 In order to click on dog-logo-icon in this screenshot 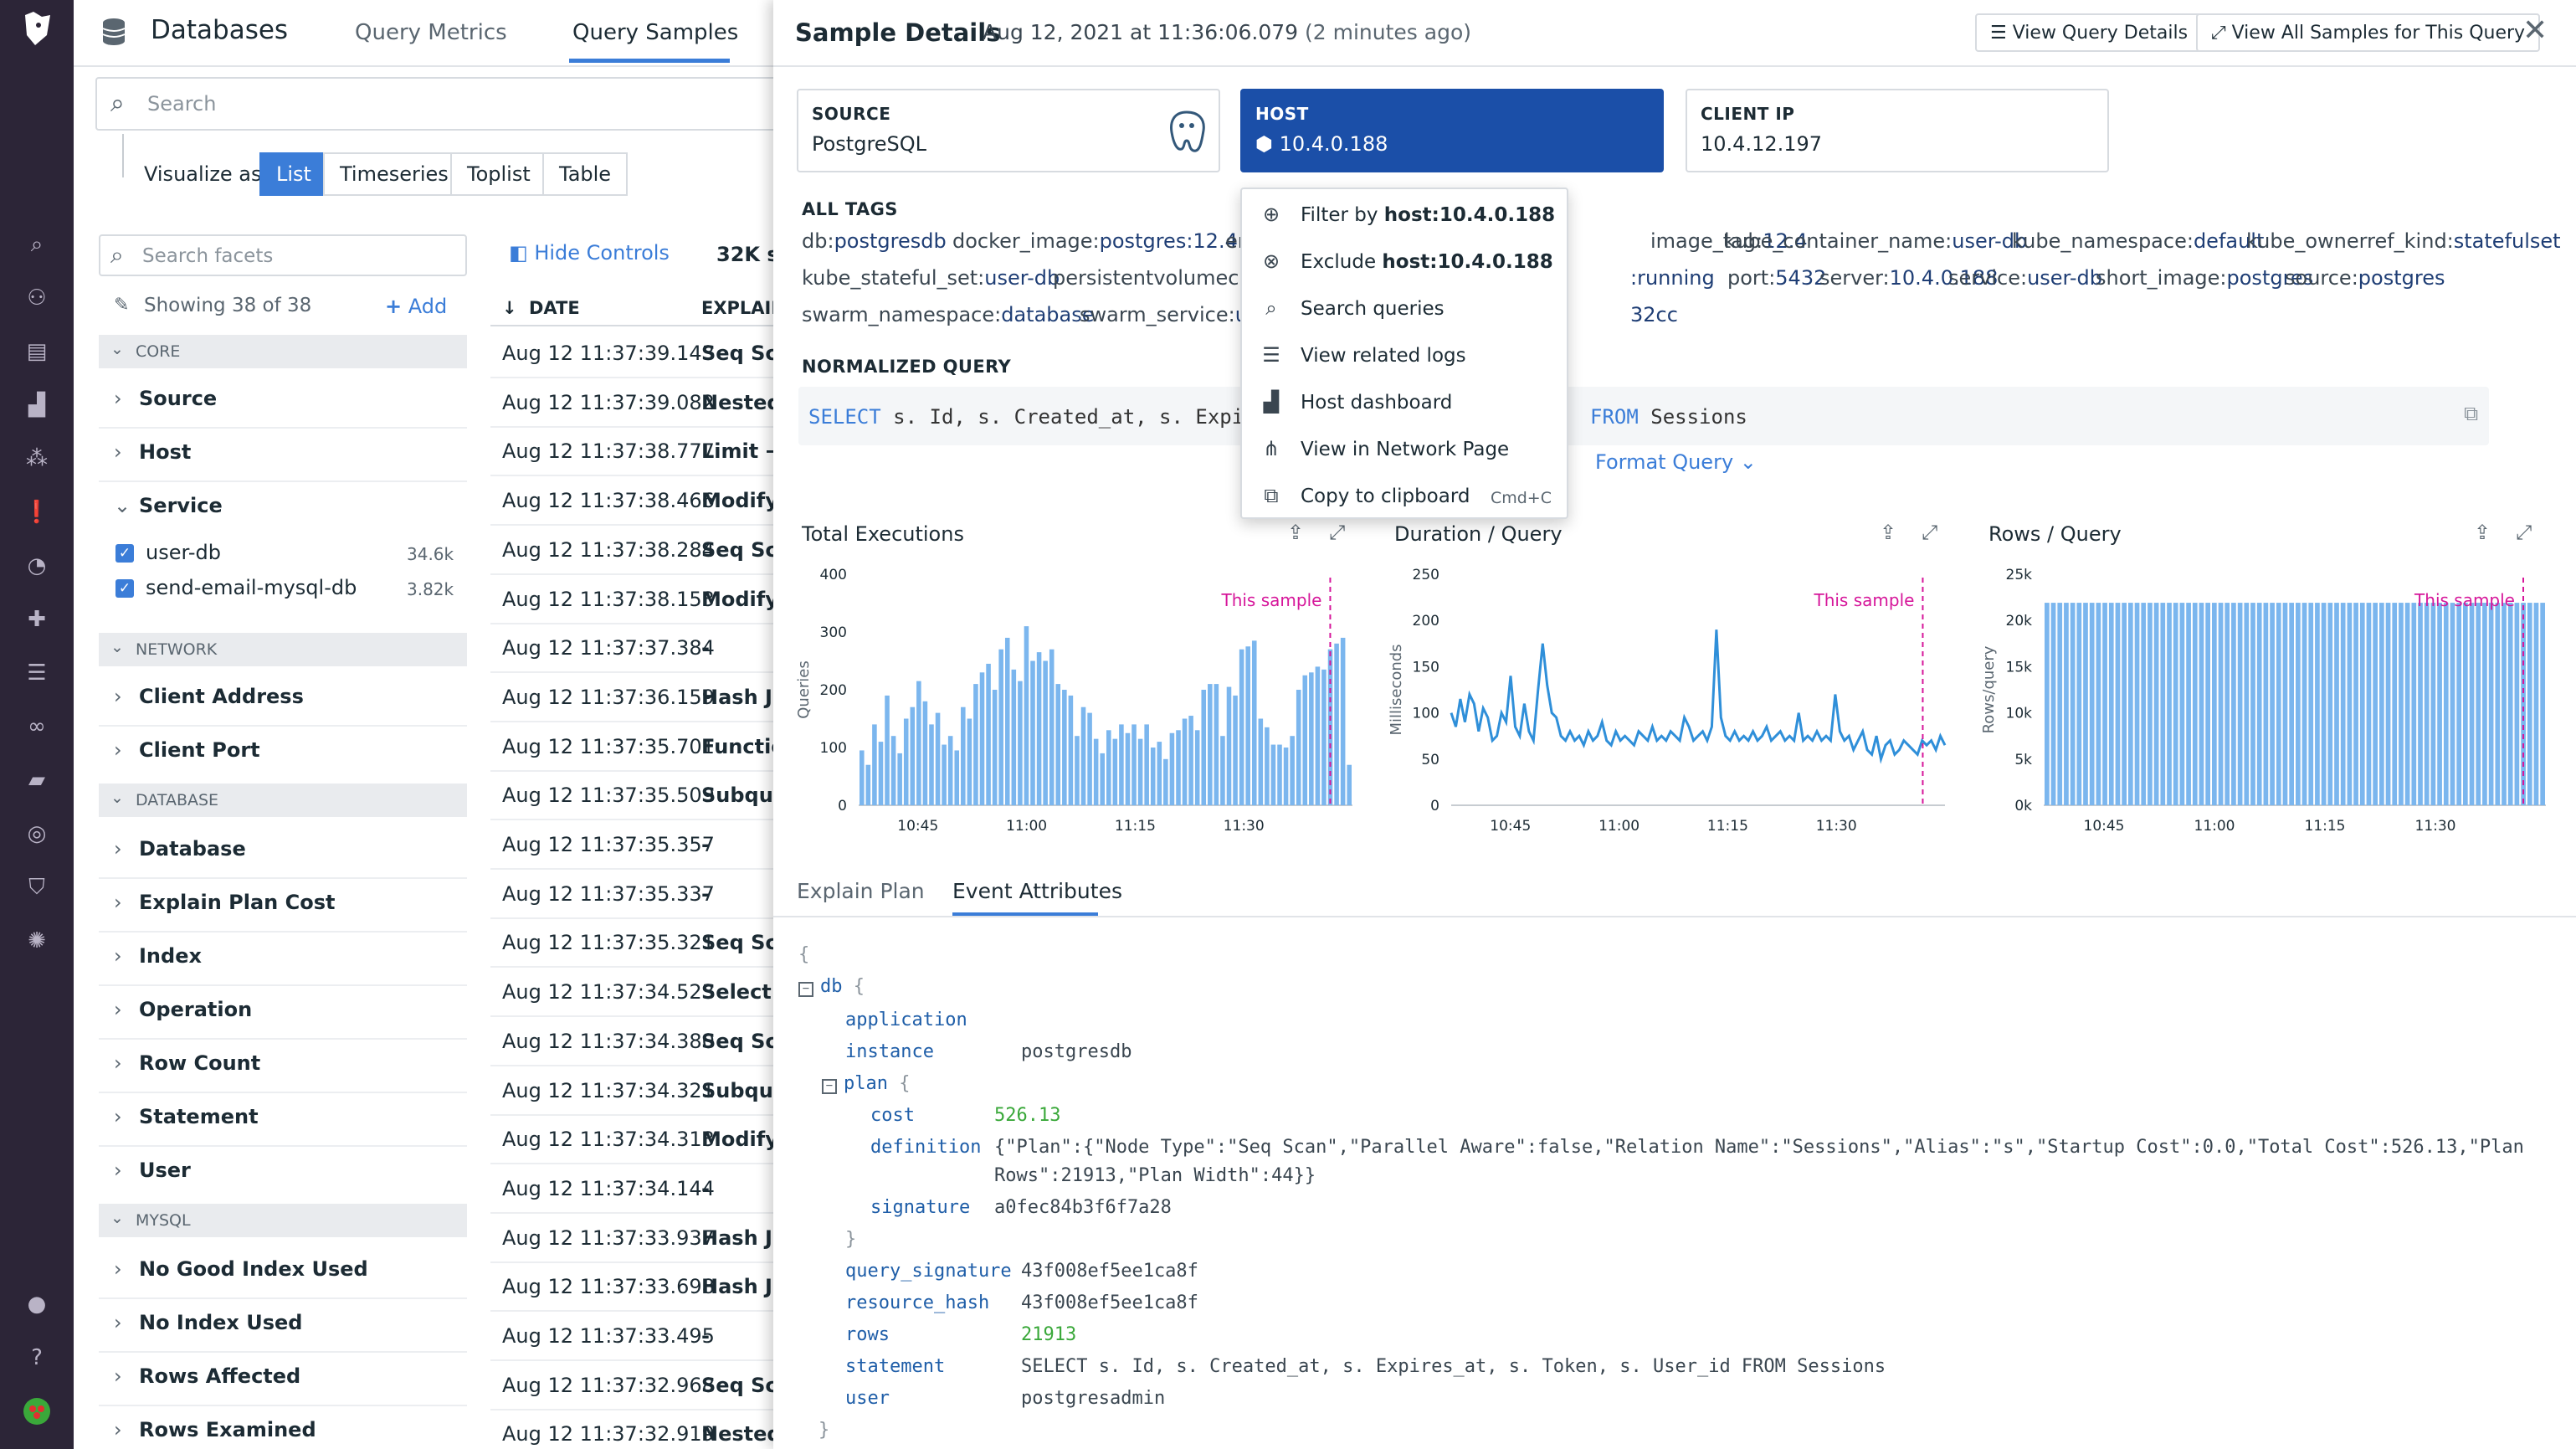, I will do `click(37, 29)`.